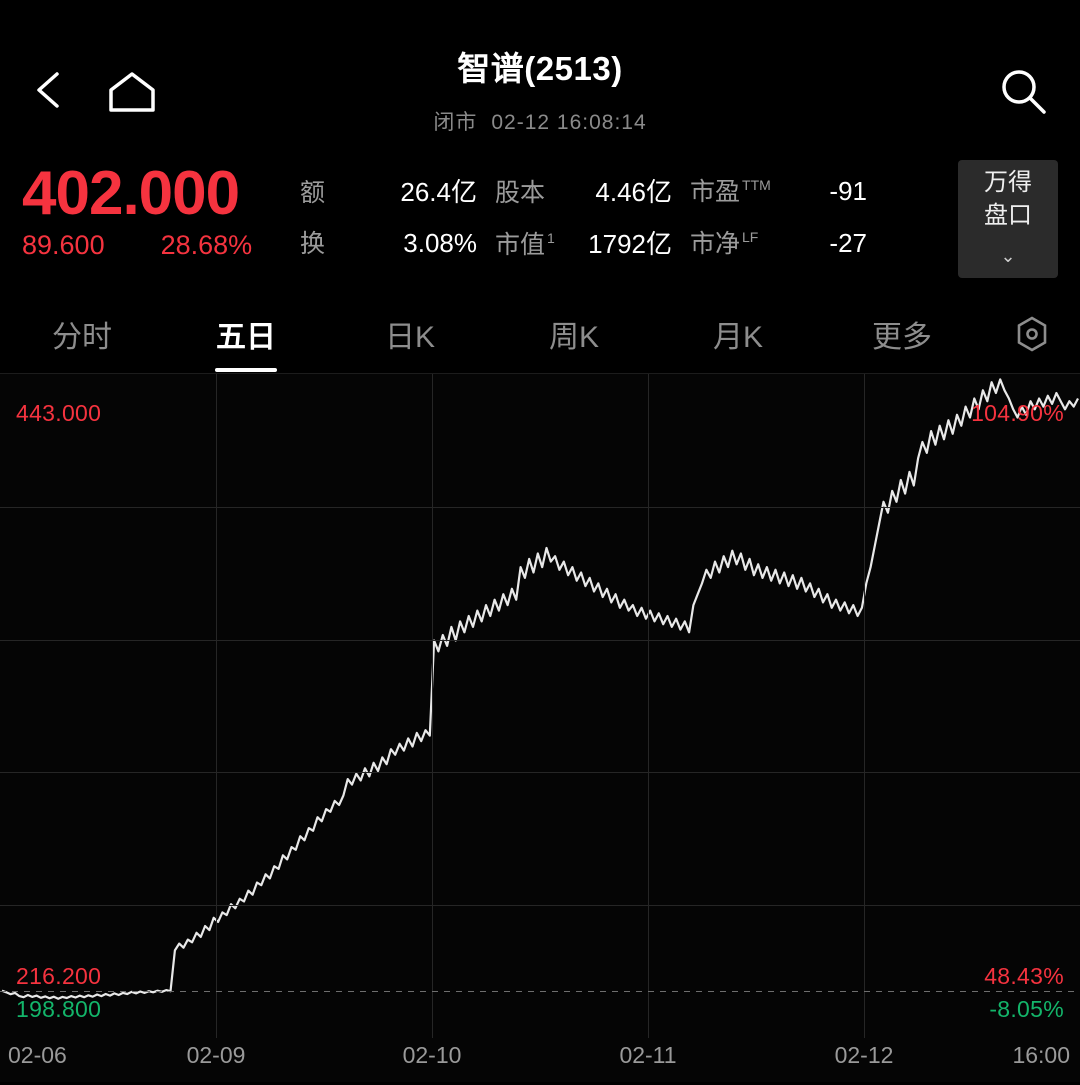 The image size is (1080, 1085). Describe the element at coordinates (750, 237) in the screenshot. I see `stat-sup: LF` at that location.